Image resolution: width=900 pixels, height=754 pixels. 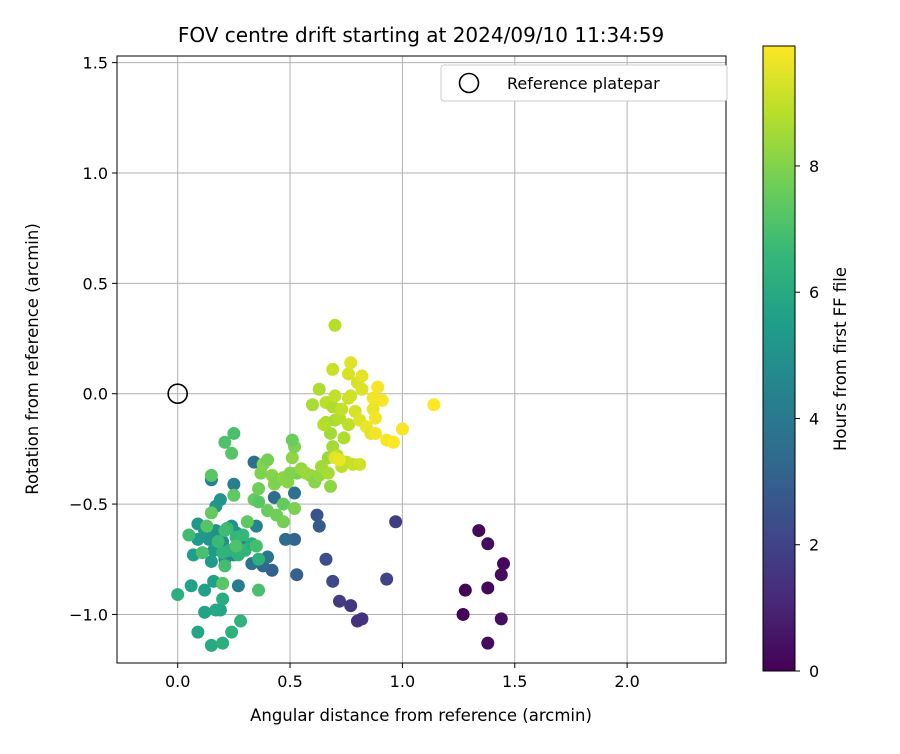 I want to click on x-tick-label: 0.5, so click(x=289, y=681).